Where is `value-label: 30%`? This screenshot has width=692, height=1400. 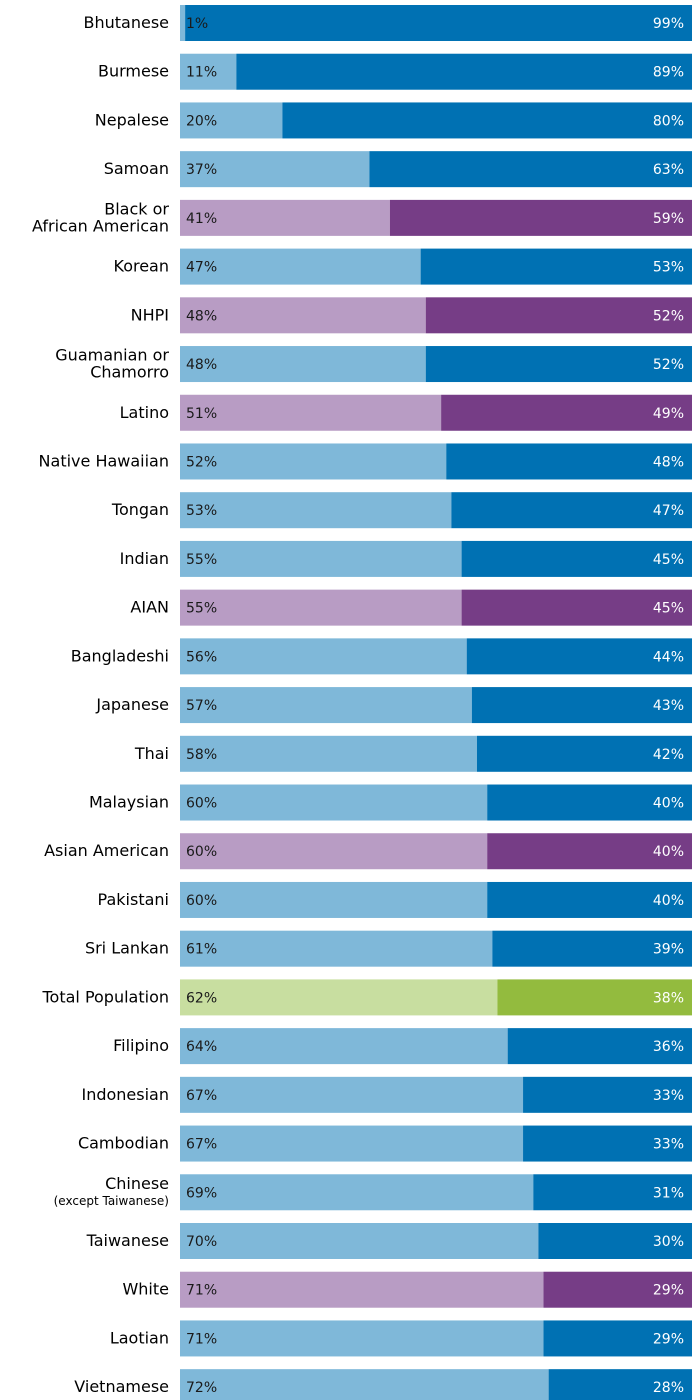
value-label: 30% is located at coordinates (668, 1242).